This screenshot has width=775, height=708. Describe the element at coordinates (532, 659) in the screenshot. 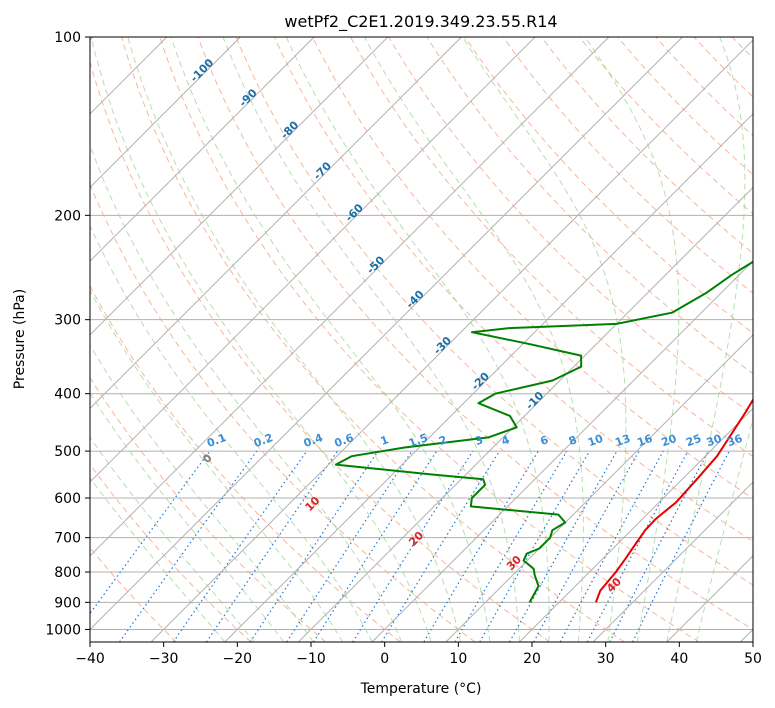

I see `x-tick-label: 20` at that location.